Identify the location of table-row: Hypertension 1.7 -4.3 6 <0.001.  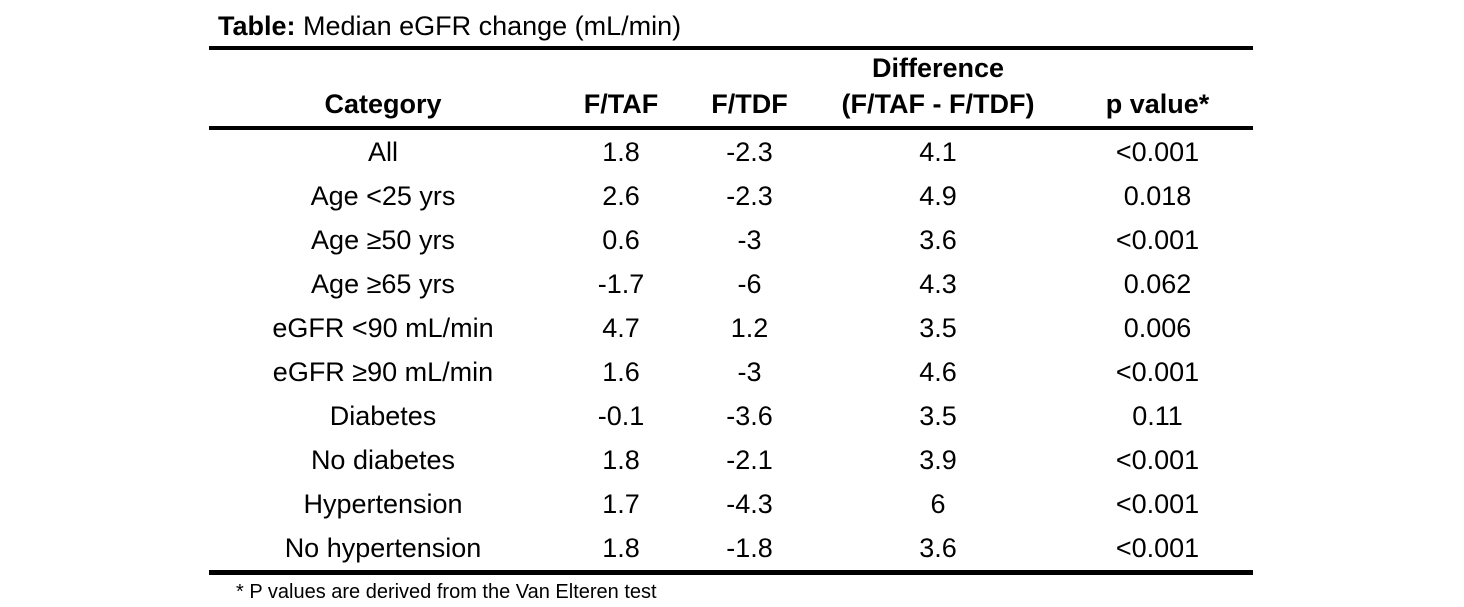
(731, 504).